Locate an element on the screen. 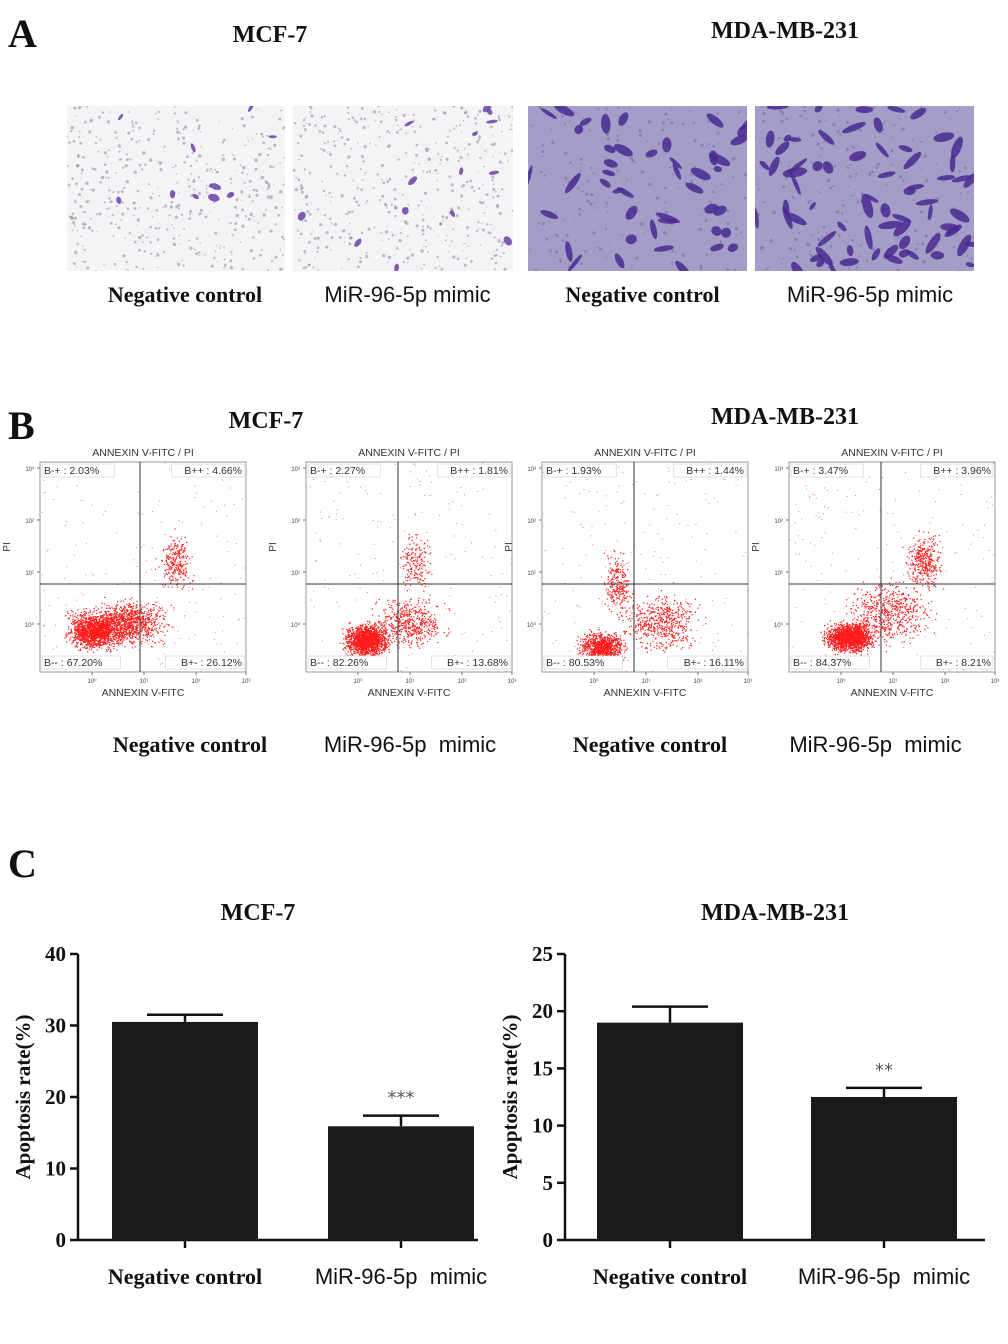  panel-b-letter: B is located at coordinates (21, 425).